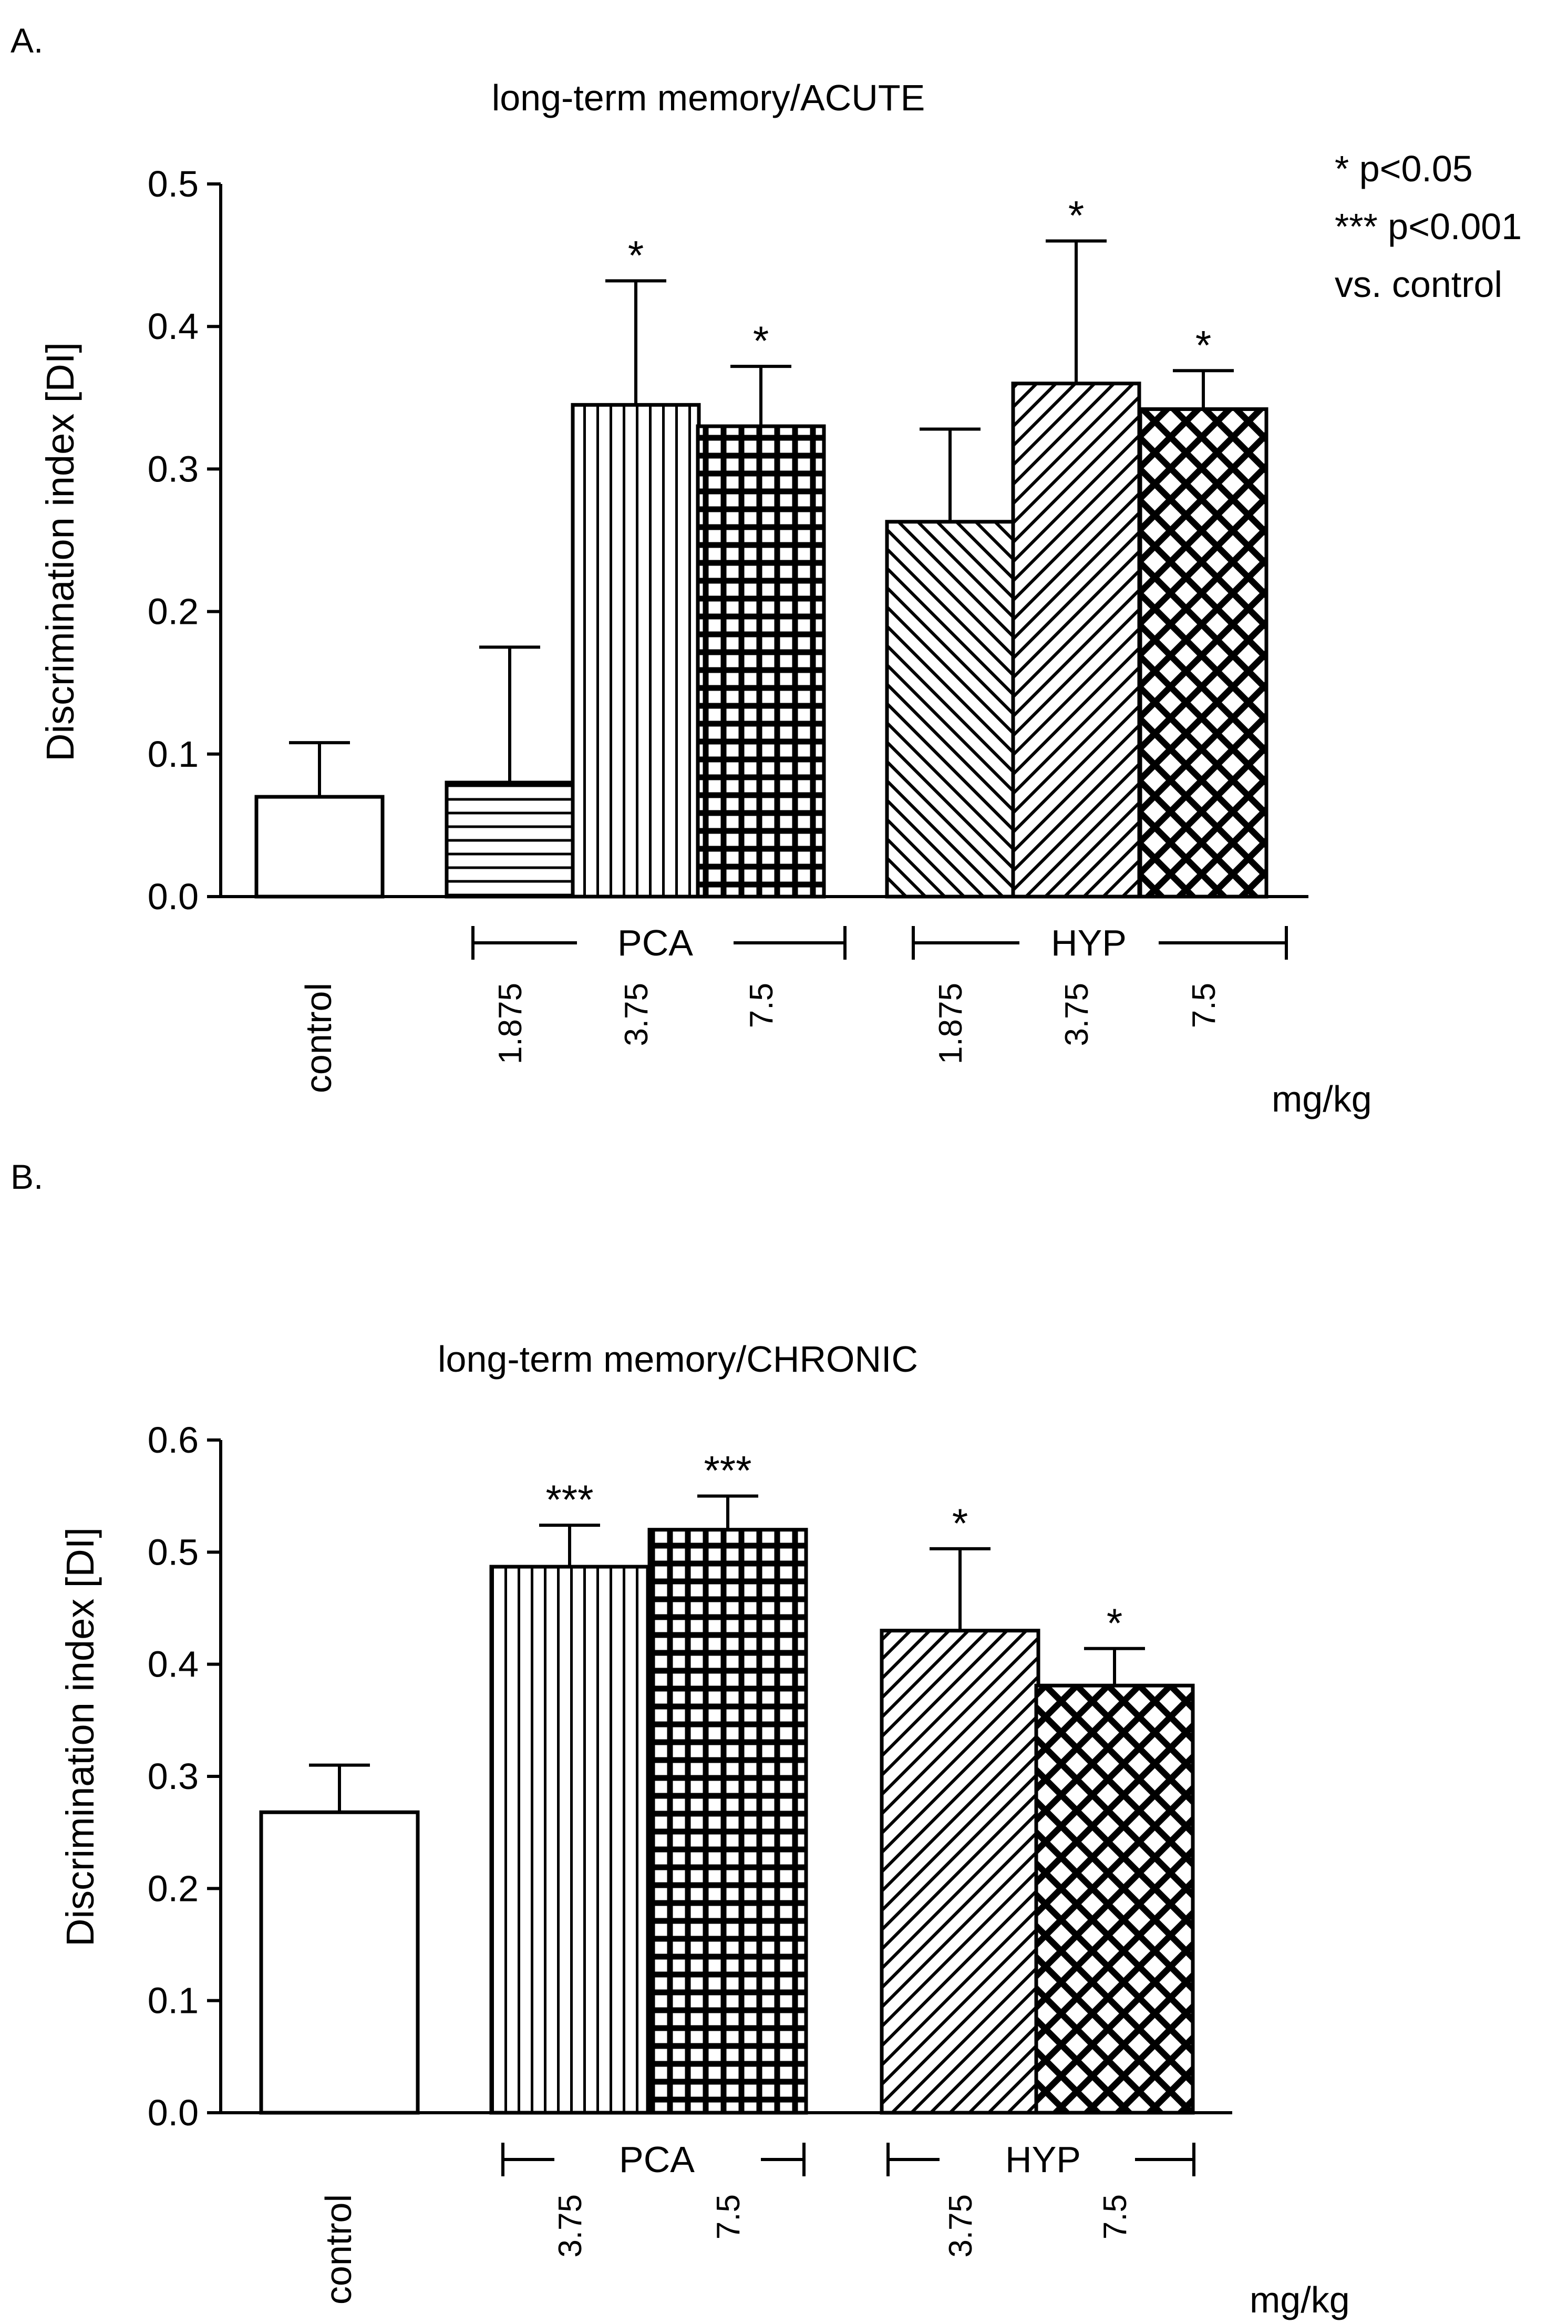  Describe the element at coordinates (173, 469) in the screenshot. I see `panel-a-y-tick-label: 0.3` at that location.